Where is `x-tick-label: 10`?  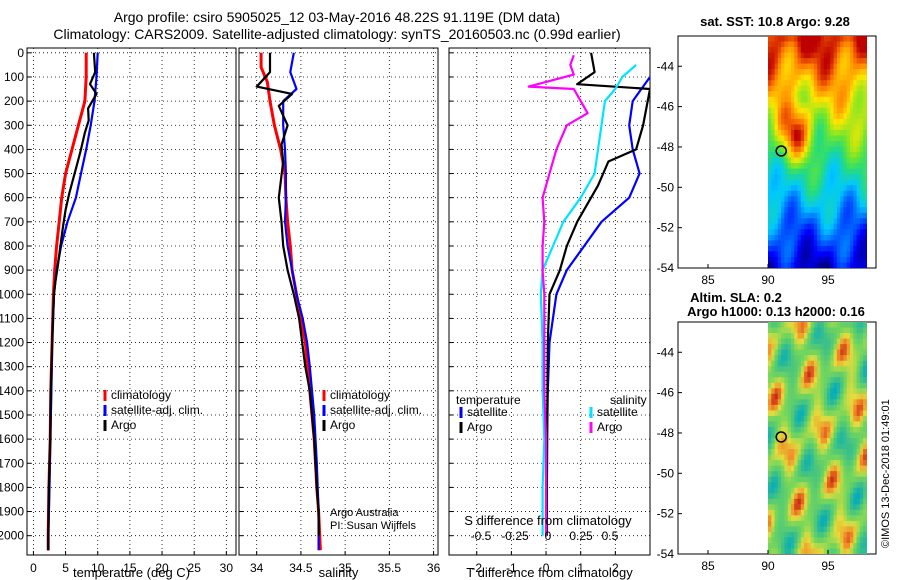 x-tick-label: 10 is located at coordinates (98, 568).